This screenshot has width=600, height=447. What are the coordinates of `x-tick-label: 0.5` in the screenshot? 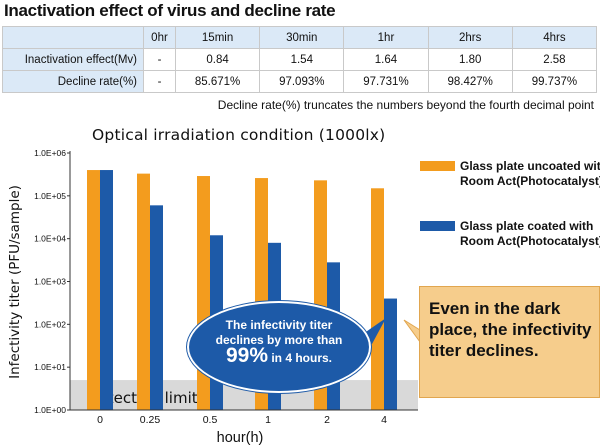 It's located at (210, 420).